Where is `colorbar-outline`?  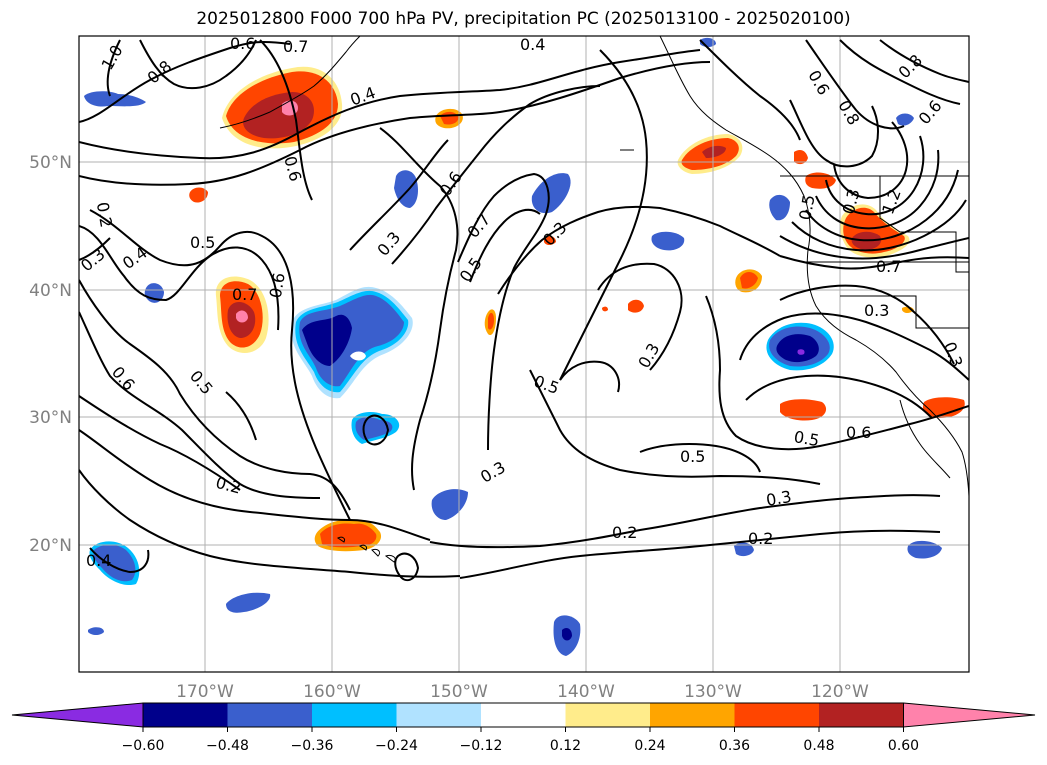 colorbar-outline is located at coordinates (523, 715).